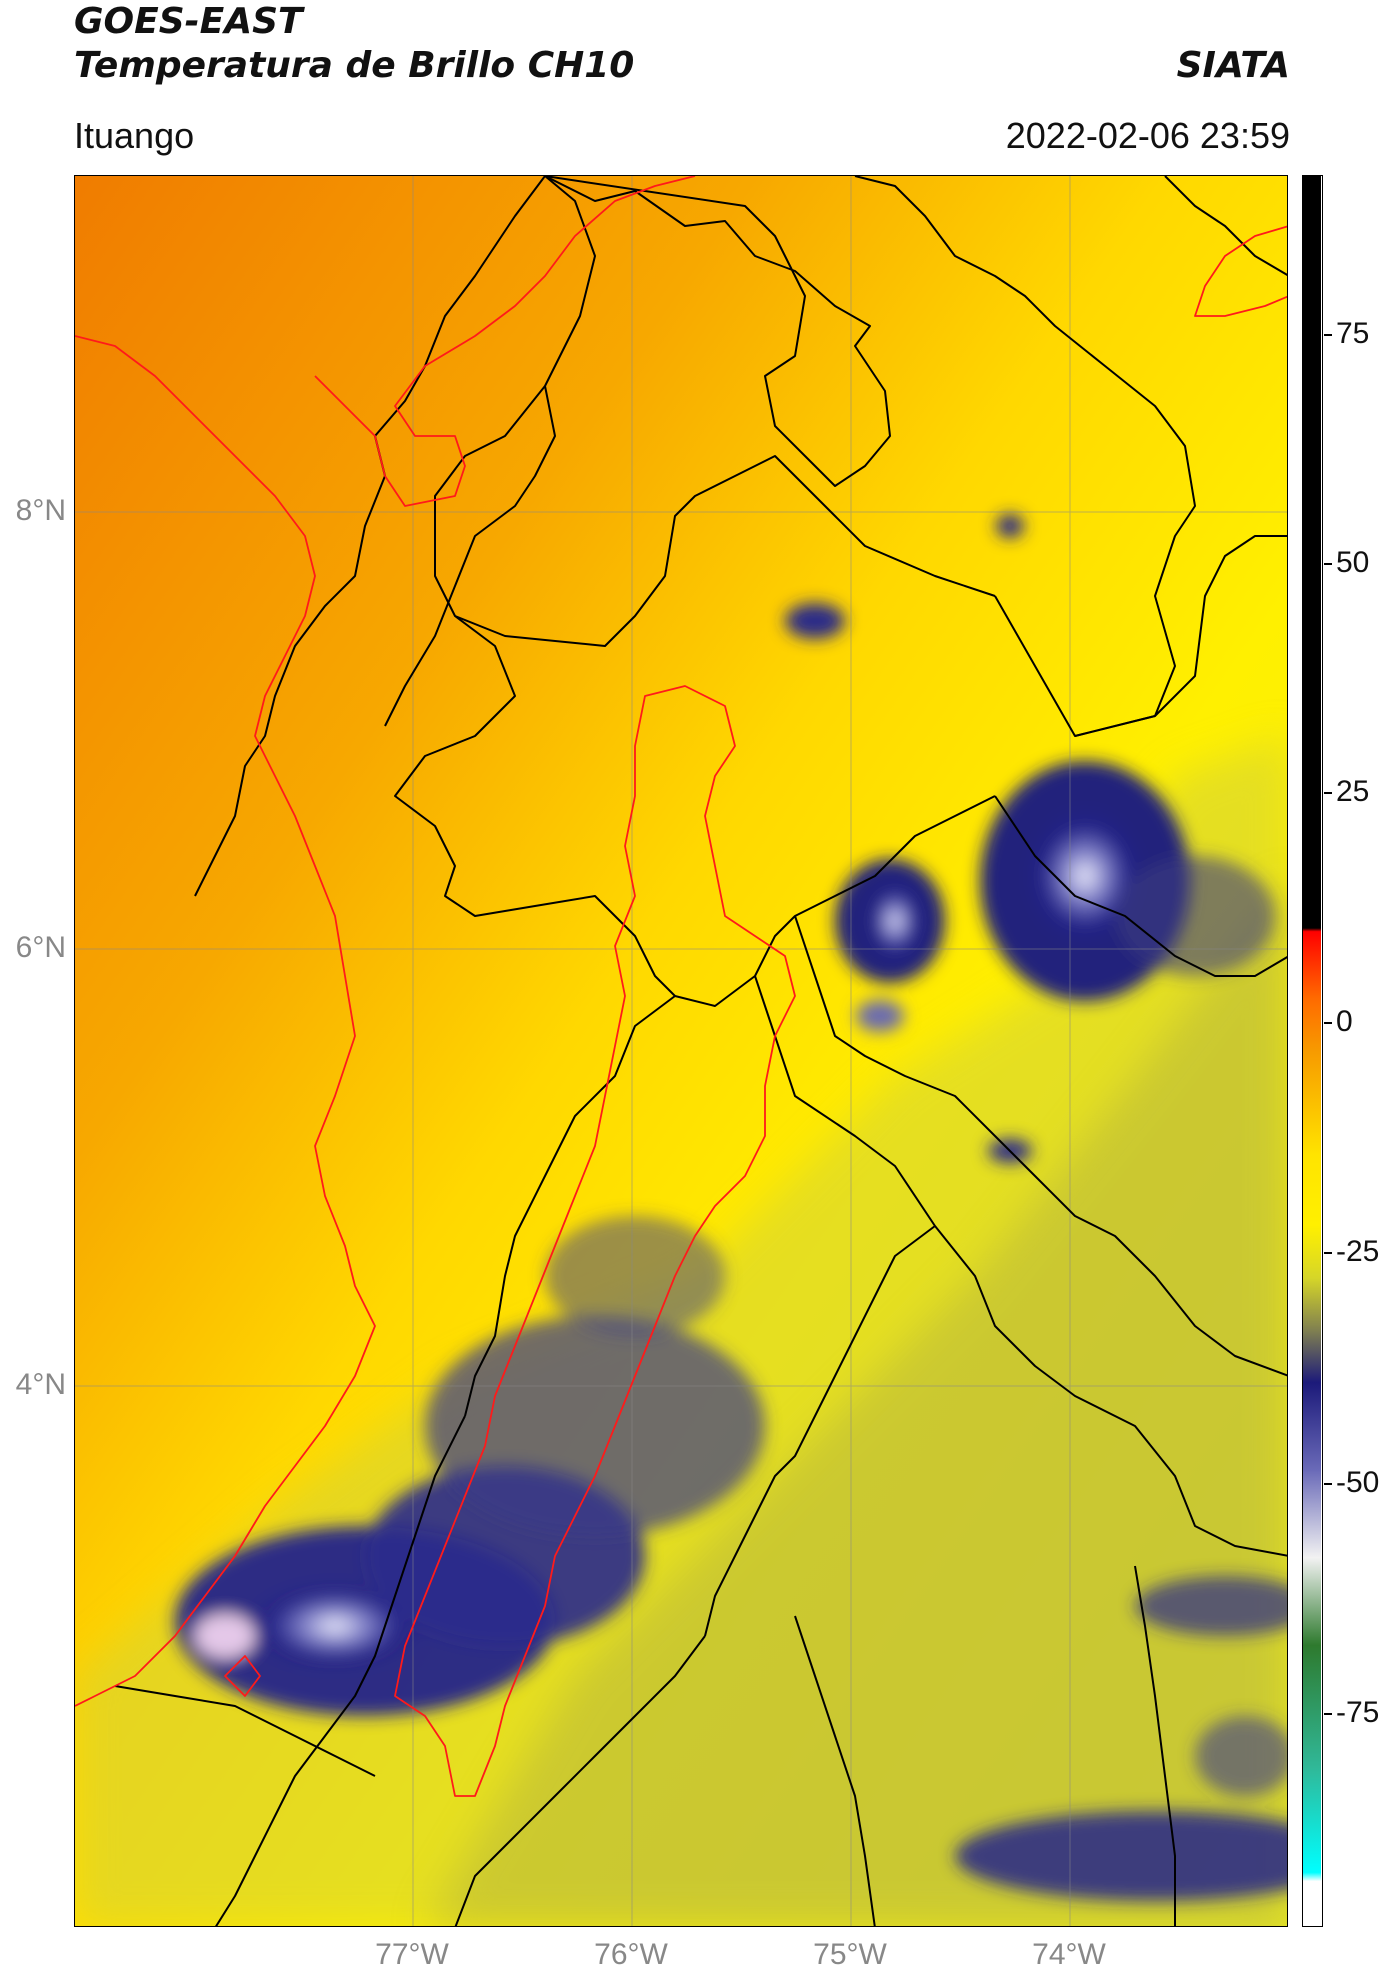 The image size is (1384, 1981). Describe the element at coordinates (850, 1954) in the screenshot. I see `lon-label-75w: 75°W` at that location.